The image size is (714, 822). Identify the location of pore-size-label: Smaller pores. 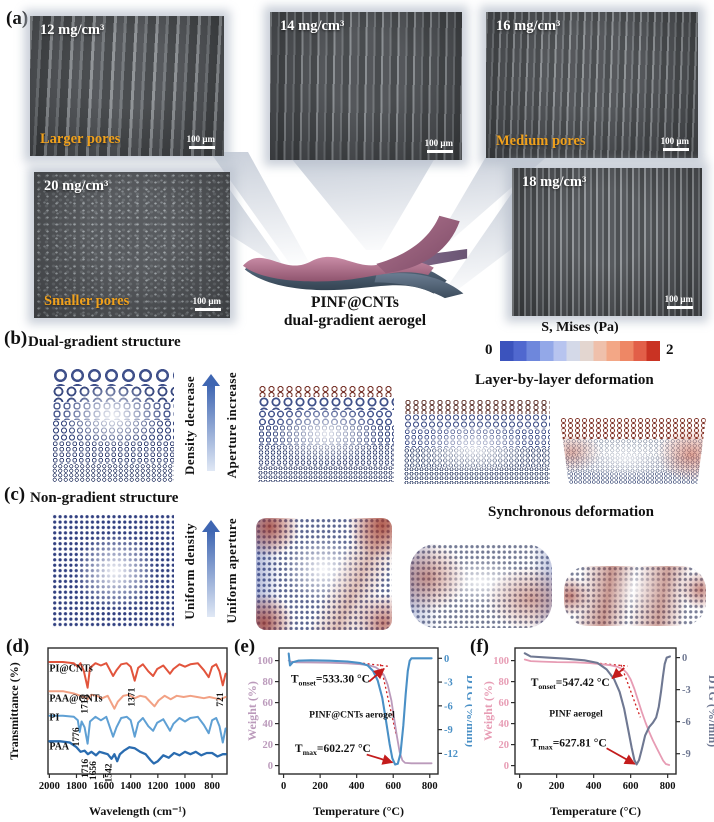
(87, 301).